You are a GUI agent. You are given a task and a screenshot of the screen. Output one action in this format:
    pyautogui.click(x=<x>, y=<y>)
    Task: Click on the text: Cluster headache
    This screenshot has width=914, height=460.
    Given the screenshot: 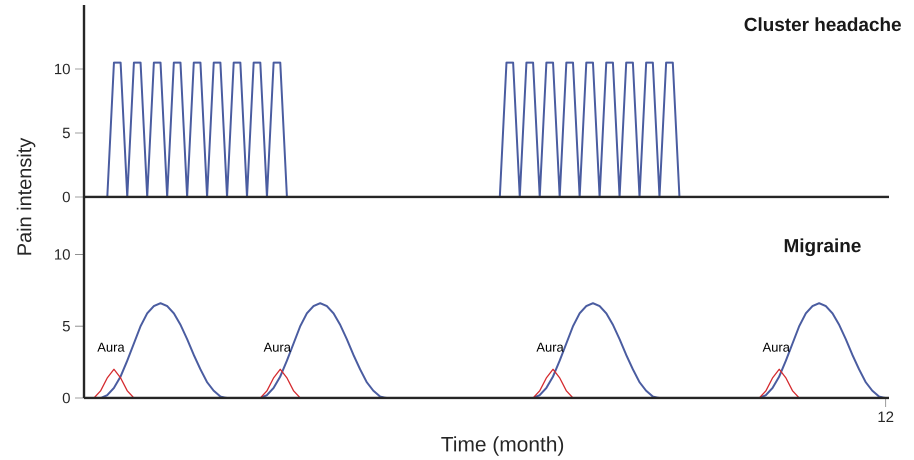 What is the action you would take?
    pyautogui.click(x=822, y=24)
    